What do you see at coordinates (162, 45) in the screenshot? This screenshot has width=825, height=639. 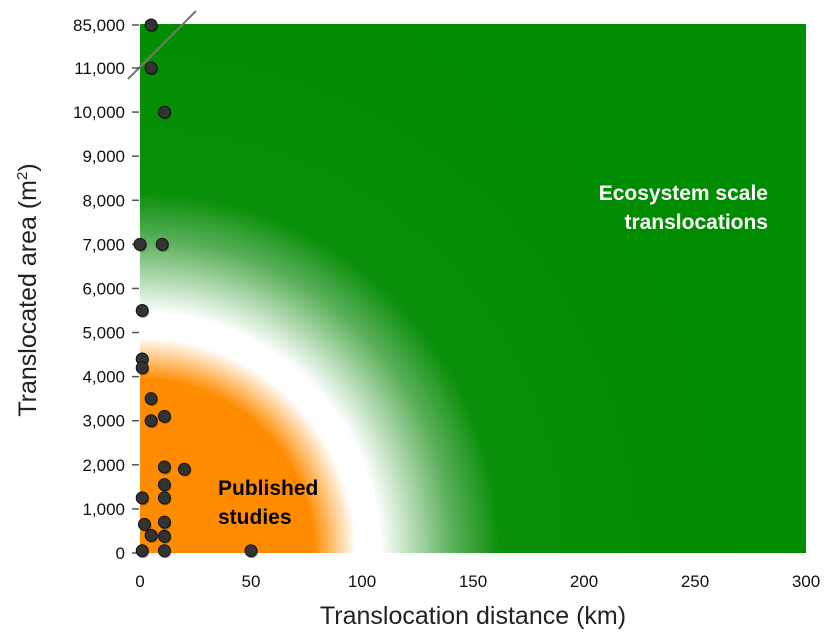 I see `axis-break-line` at bounding box center [162, 45].